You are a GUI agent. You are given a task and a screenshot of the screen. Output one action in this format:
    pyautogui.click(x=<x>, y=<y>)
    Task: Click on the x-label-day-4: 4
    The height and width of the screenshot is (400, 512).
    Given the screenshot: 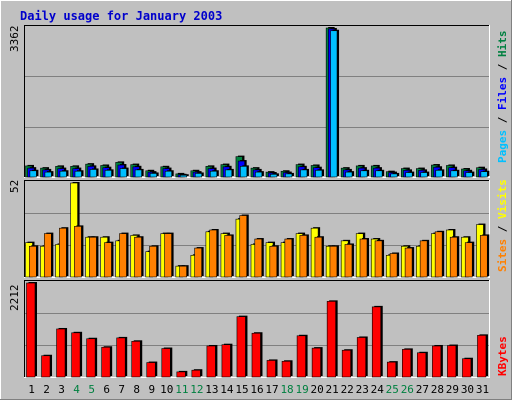 What is the action you would take?
    pyautogui.click(x=76, y=389)
    